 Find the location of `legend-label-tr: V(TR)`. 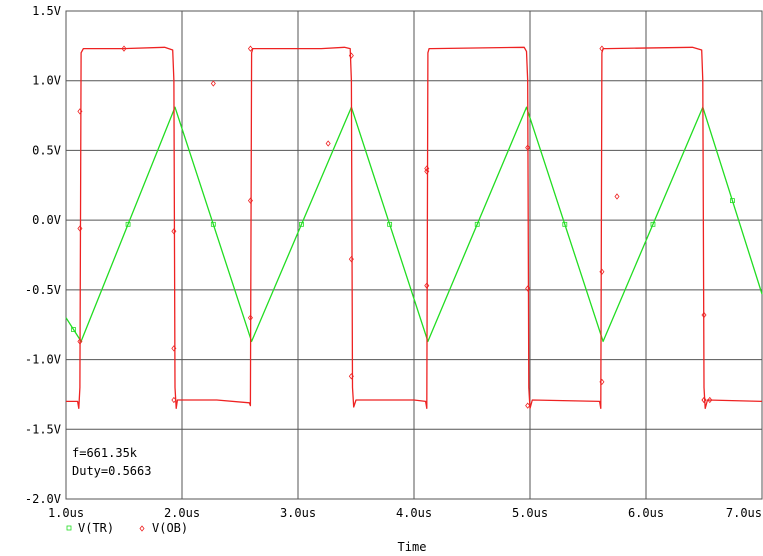

legend-label-tr: V(TR) is located at coordinates (96, 528).